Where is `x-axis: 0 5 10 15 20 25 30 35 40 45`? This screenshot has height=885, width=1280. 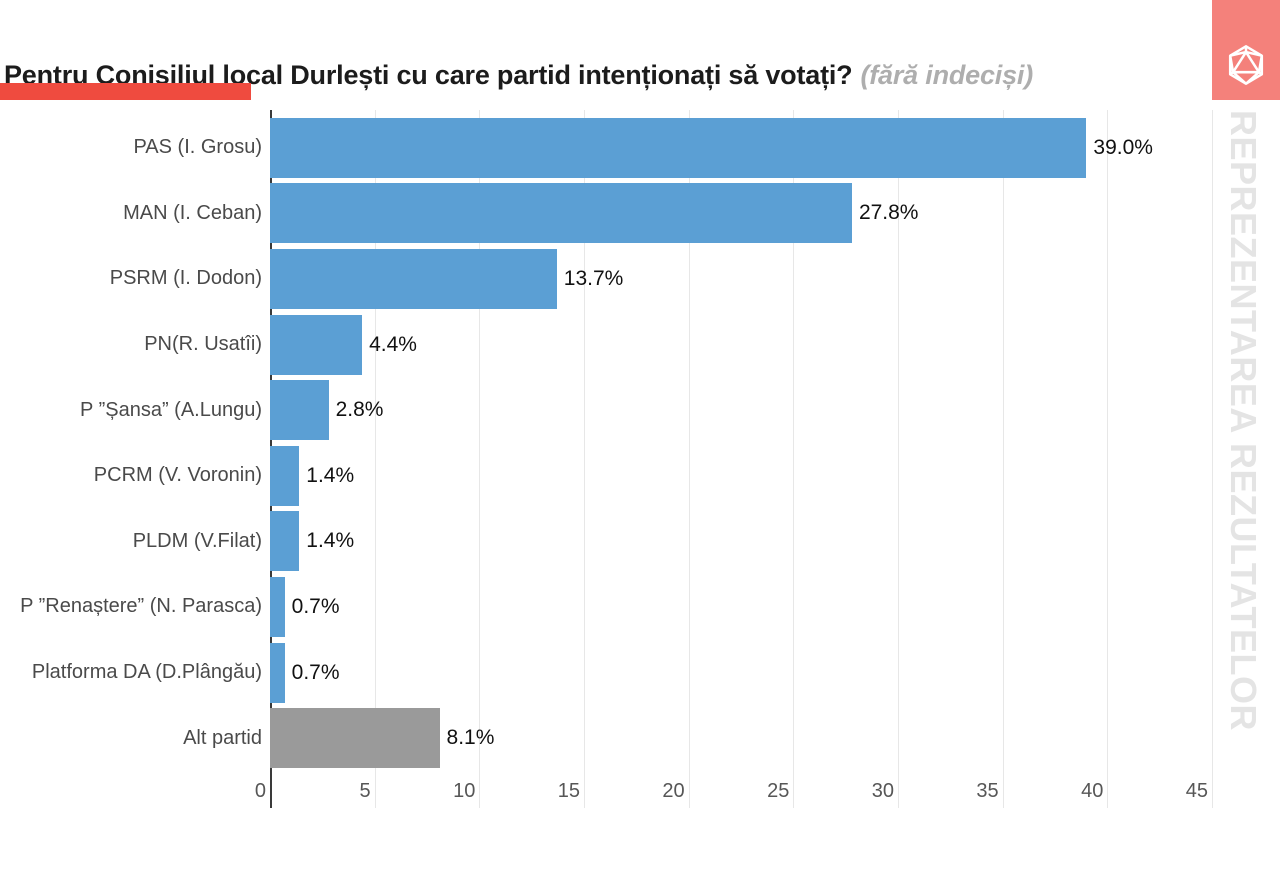 x-axis: 0 5 10 15 20 25 30 35 40 45 is located at coordinates (733, 794).